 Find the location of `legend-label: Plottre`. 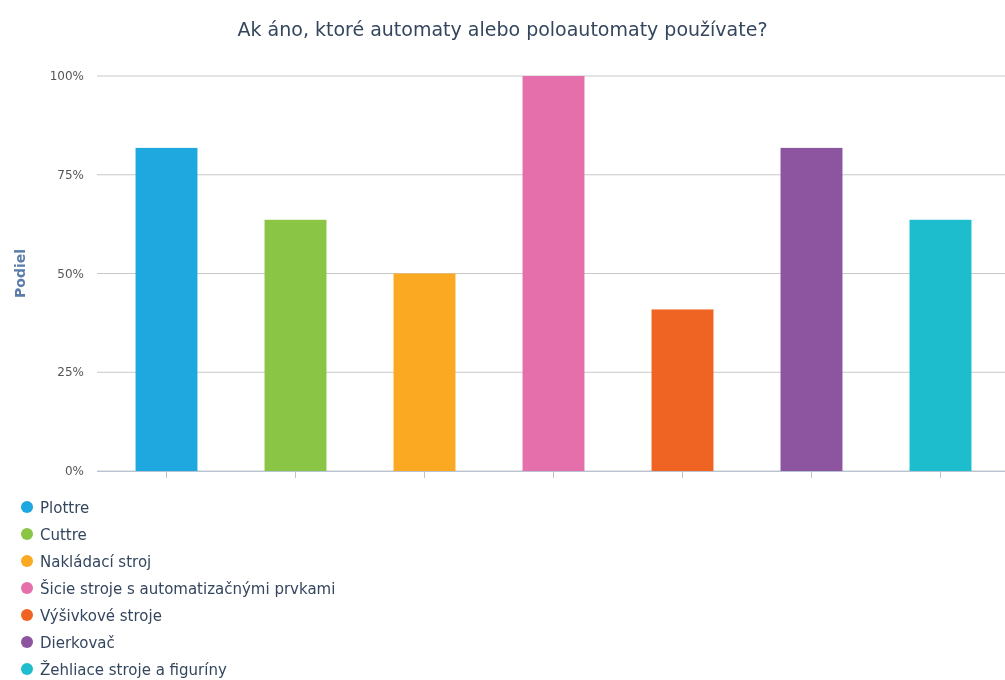

legend-label: Plottre is located at coordinates (65, 508).